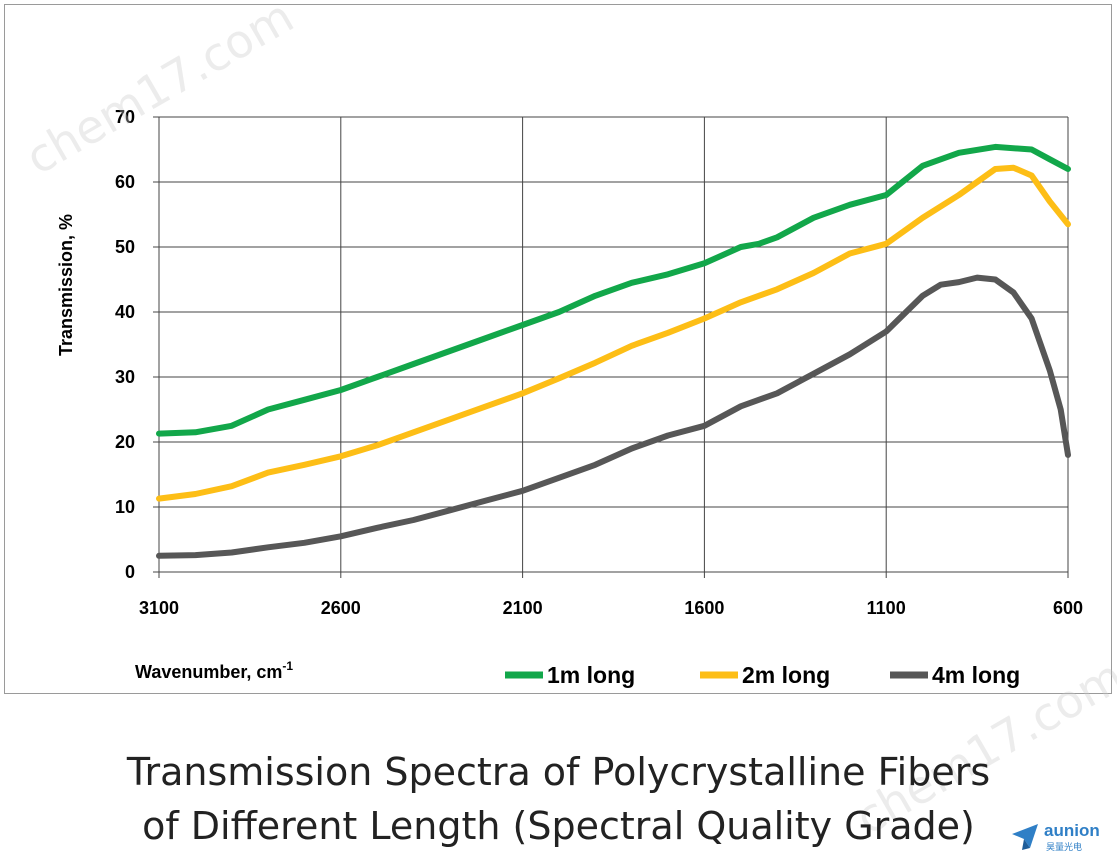 The width and height of the screenshot is (1117, 861). I want to click on x-tick-label: 600, so click(1068, 608).